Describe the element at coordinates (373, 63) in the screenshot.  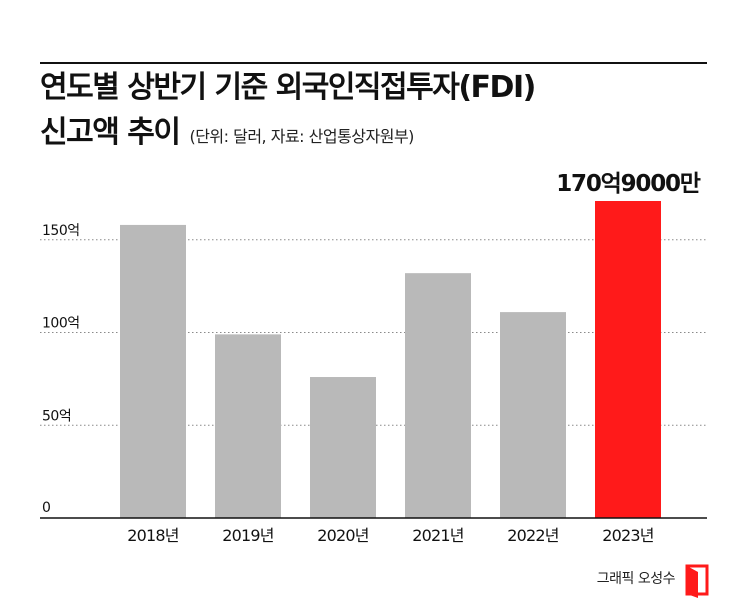
I see `top-rule` at that location.